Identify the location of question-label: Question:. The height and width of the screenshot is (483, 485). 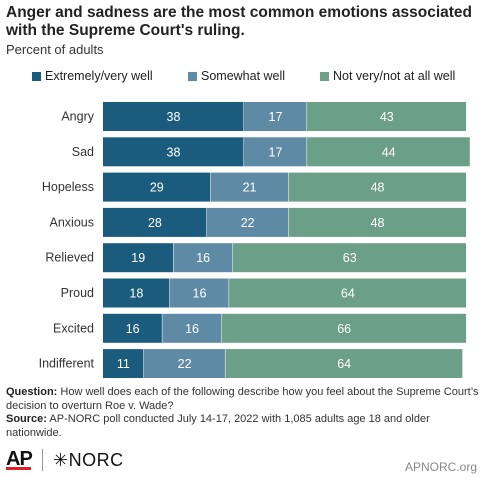
(32, 392).